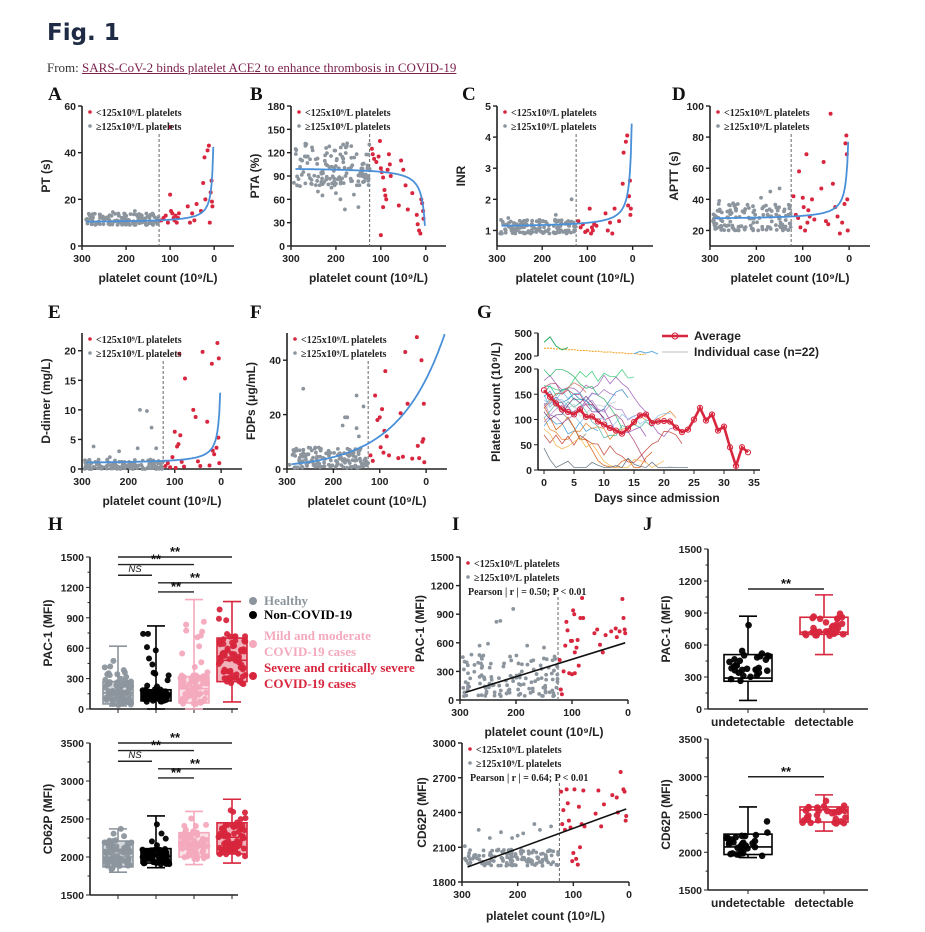  Describe the element at coordinates (574, 278) in the screenshot. I see `x-axis-title: platelet count (10⁹/L)` at that location.